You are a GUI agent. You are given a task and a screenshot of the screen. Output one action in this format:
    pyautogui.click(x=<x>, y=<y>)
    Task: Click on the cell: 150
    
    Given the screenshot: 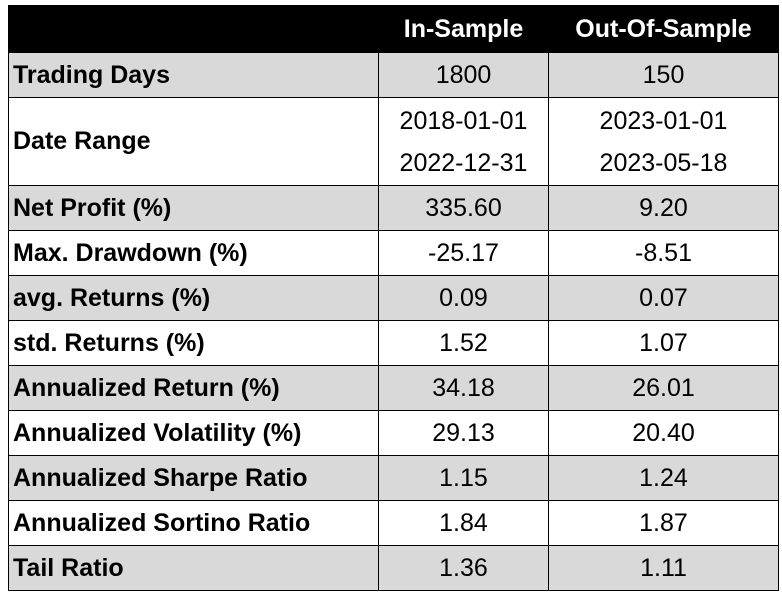 What is the action you would take?
    pyautogui.click(x=663, y=75)
    